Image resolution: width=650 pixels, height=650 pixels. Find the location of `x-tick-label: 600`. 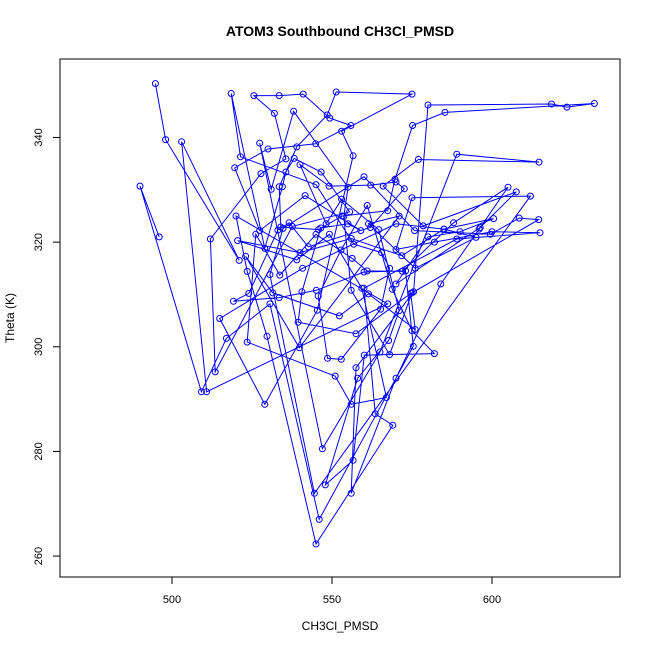

x-tick-label: 600 is located at coordinates (492, 600).